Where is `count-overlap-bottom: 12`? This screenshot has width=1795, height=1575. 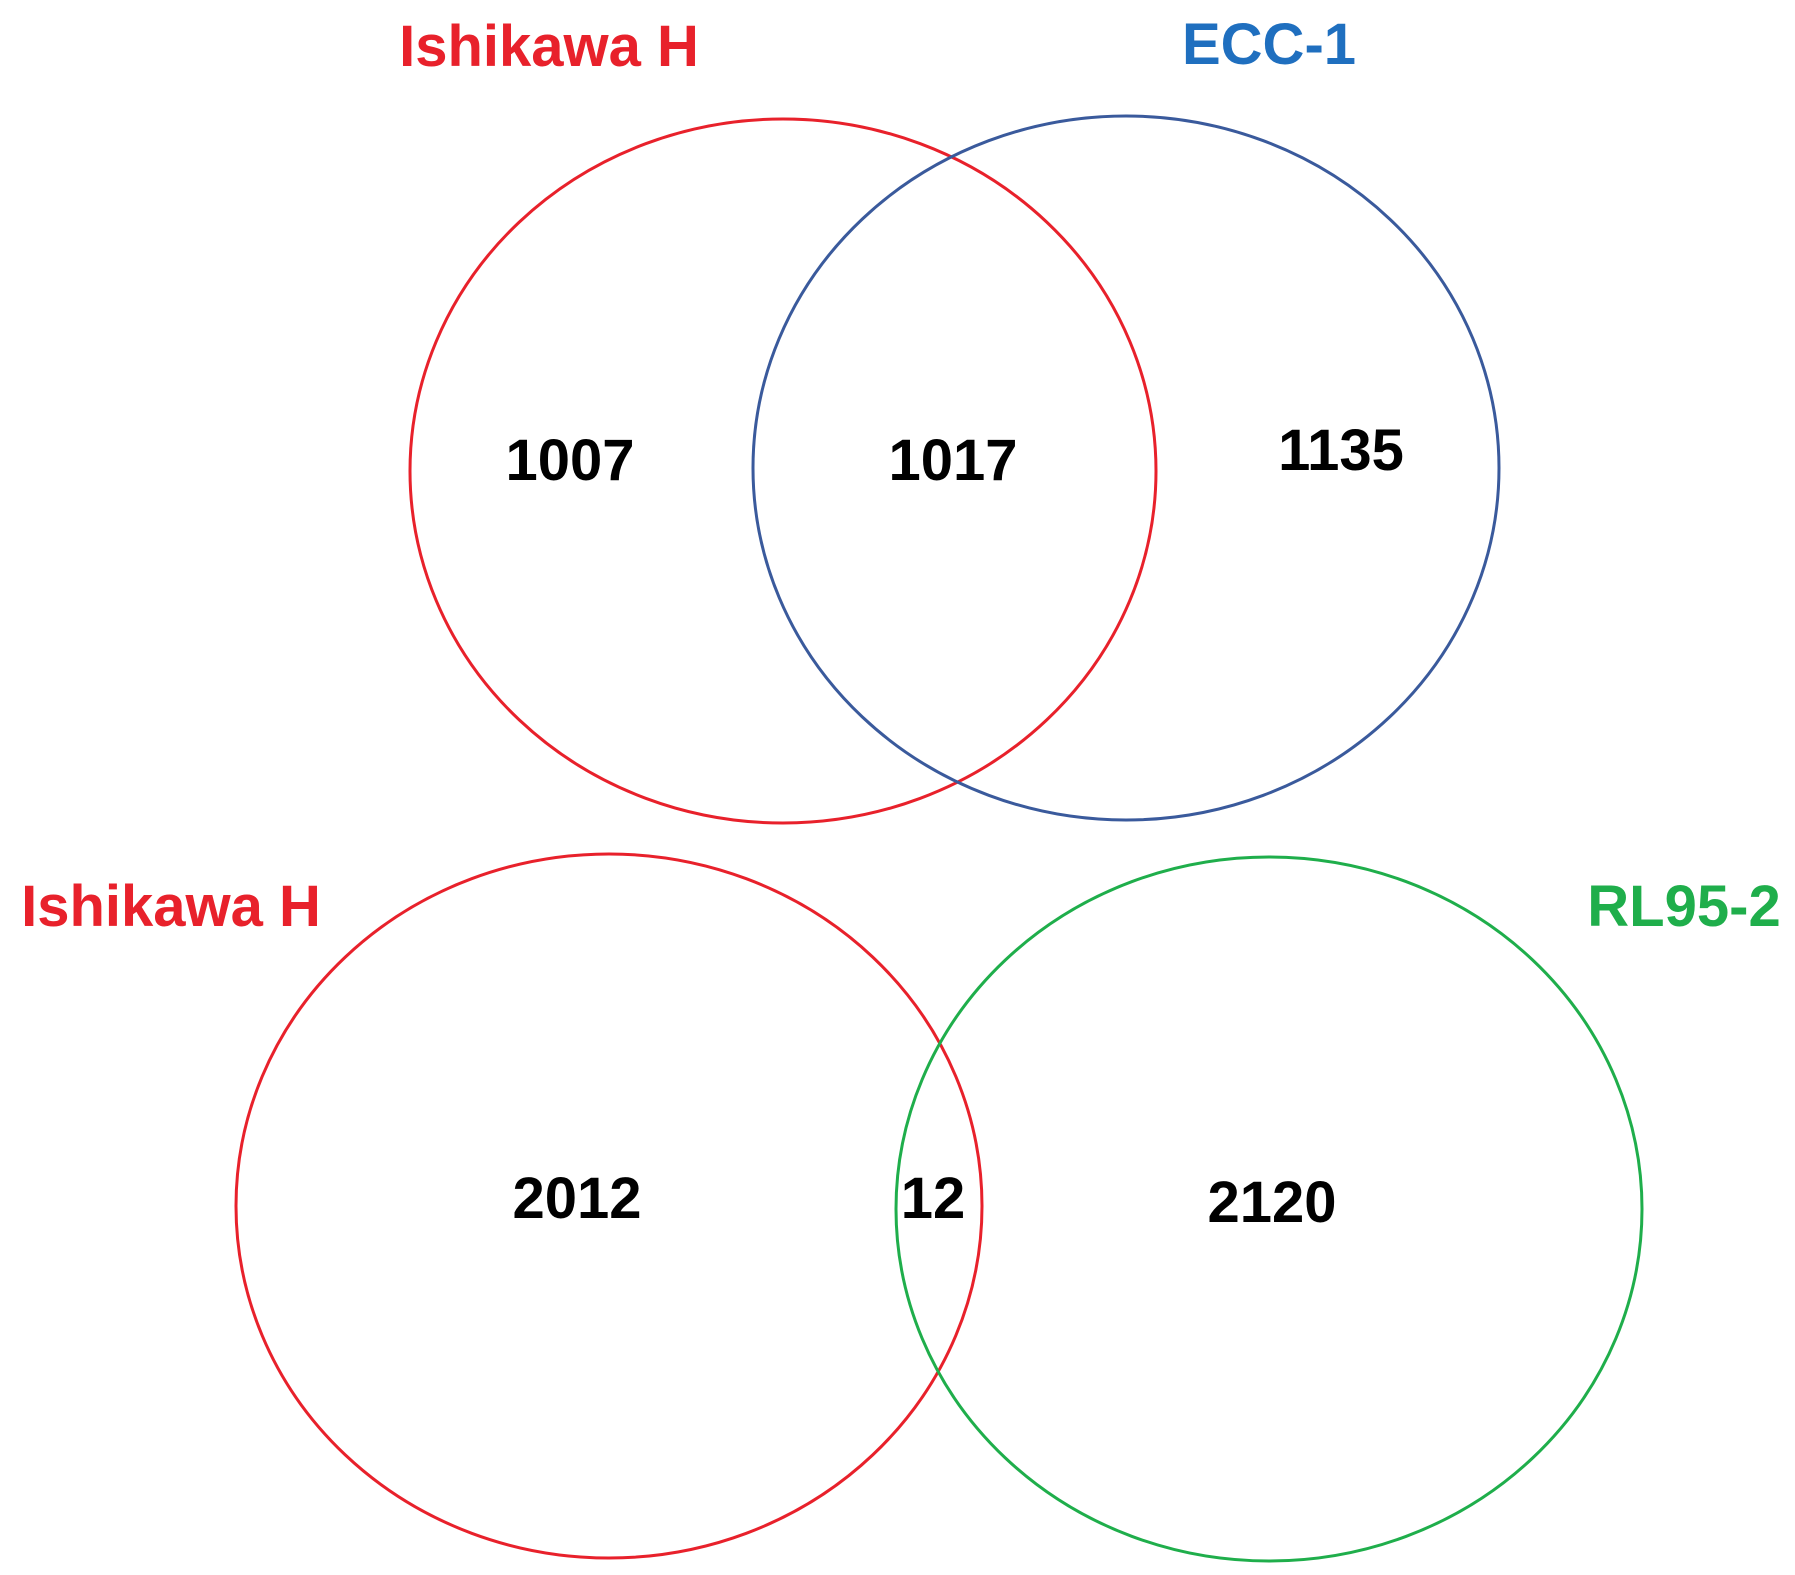
count-overlap-bottom: 12 is located at coordinates (933, 1198).